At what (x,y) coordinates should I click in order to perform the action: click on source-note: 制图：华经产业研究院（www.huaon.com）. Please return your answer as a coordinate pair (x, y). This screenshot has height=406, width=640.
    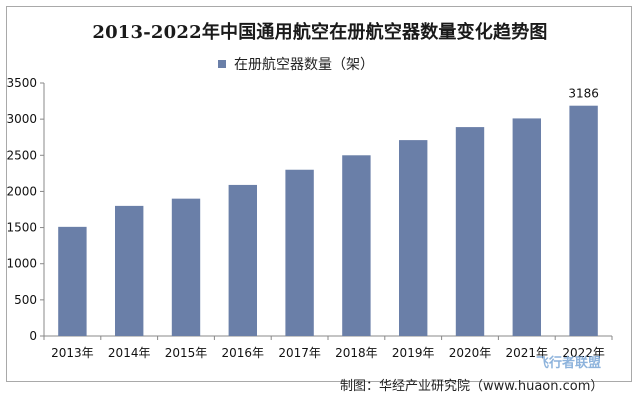
    Looking at the image, I should click on (472, 386).